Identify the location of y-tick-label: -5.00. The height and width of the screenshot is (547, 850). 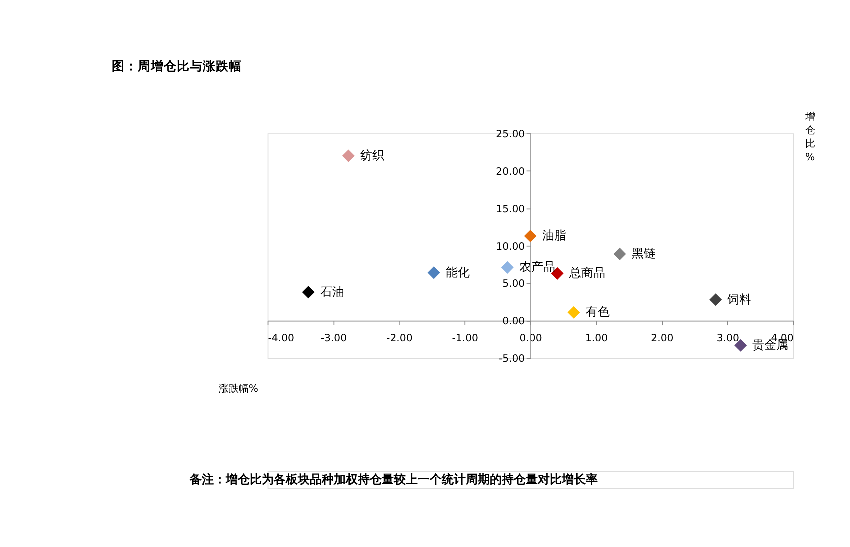
(512, 360).